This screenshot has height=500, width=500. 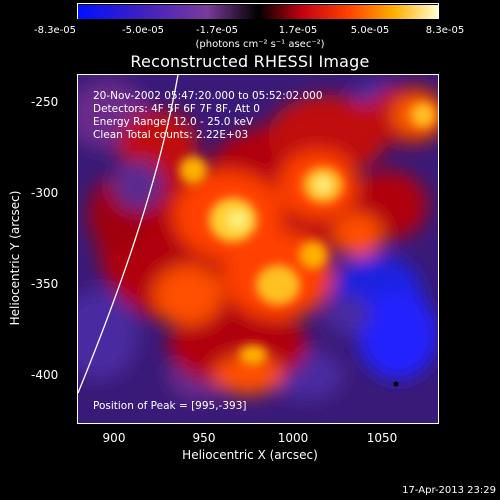 I want to click on info-peak-position: Position of Peak = [995,-393], so click(x=170, y=406).